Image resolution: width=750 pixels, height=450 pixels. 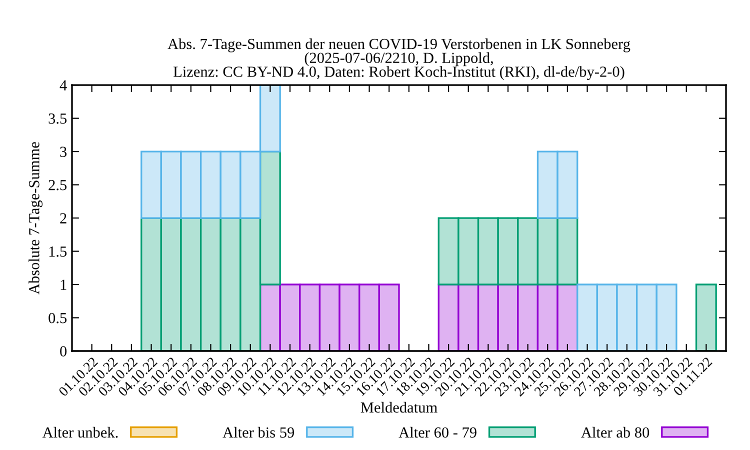 What do you see at coordinates (63, 85) in the screenshot?
I see `y-tick-label: 4` at bounding box center [63, 85].